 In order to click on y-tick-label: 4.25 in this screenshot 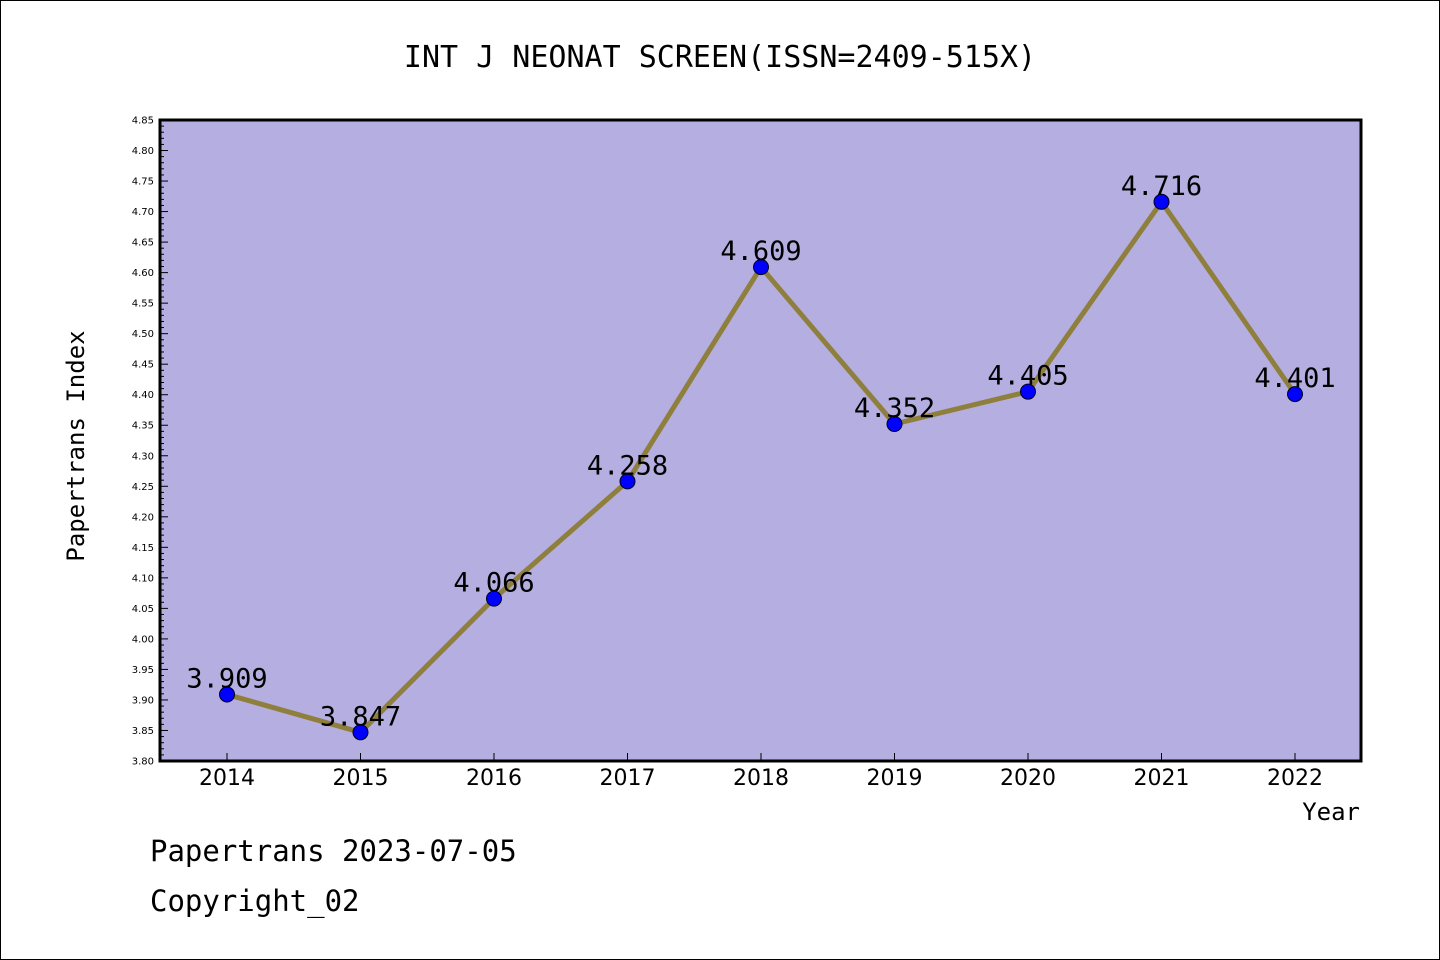, I will do `click(143, 487)`.